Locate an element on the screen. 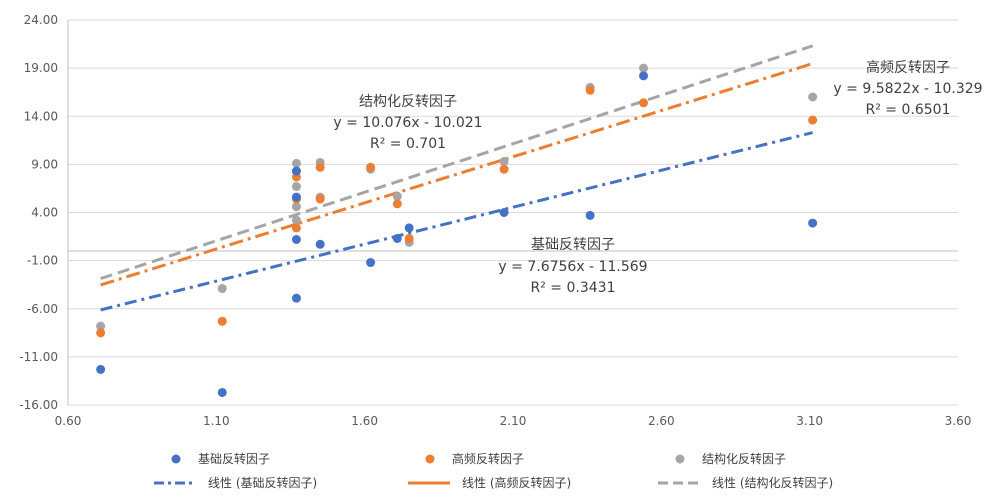 This screenshot has height=501, width=996. x-tick-label: 0.60 is located at coordinates (68, 421).